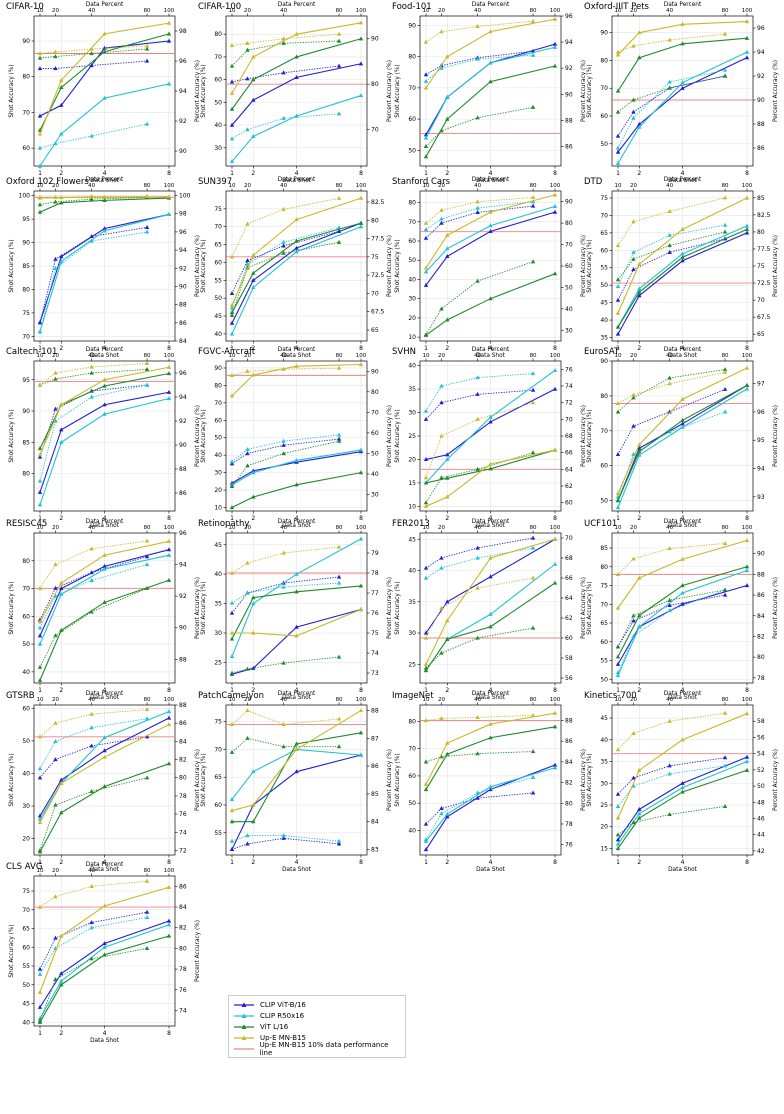 The width and height of the screenshot is (784, 1114). What do you see at coordinates (375, 738) in the screenshot?
I see `y-right-tick-label: 87` at bounding box center [375, 738].